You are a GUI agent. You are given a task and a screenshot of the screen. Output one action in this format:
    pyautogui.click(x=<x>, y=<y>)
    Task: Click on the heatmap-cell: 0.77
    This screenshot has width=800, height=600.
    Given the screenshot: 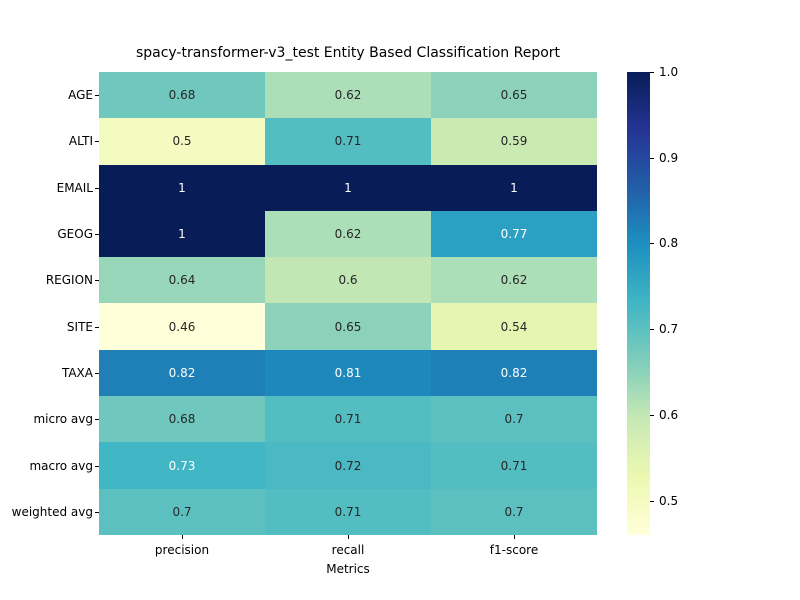 What is the action you would take?
    pyautogui.click(x=514, y=234)
    